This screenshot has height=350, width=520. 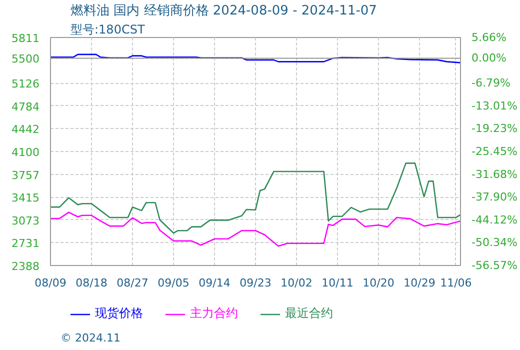 I want to click on y-tick-label: 2388, so click(x=26, y=266).